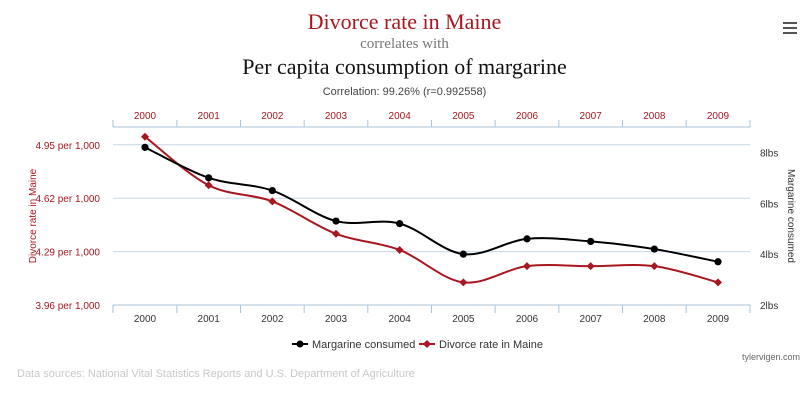 The image size is (809, 406). Describe the element at coordinates (272, 319) in the screenshot. I see `x-bottom-tick-label: 2002` at that location.